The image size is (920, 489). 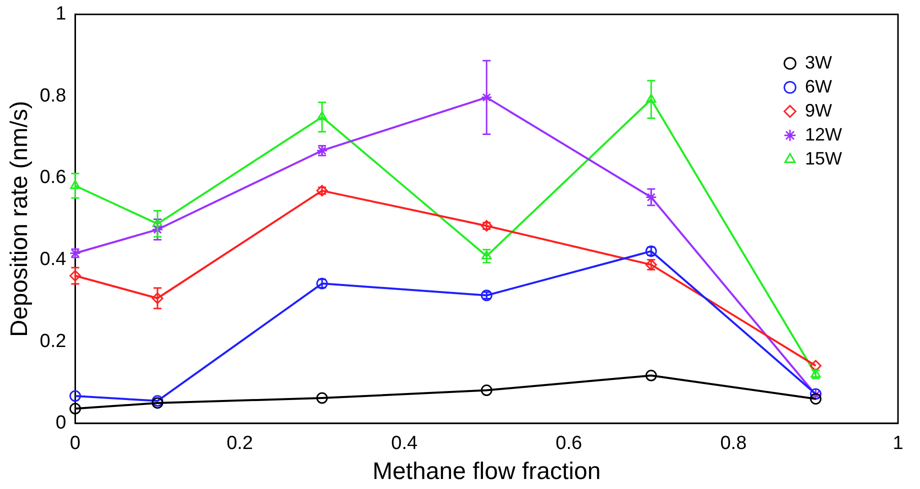 What do you see at coordinates (239, 443) in the screenshot?
I see `x-tick-label: 0.2` at bounding box center [239, 443].